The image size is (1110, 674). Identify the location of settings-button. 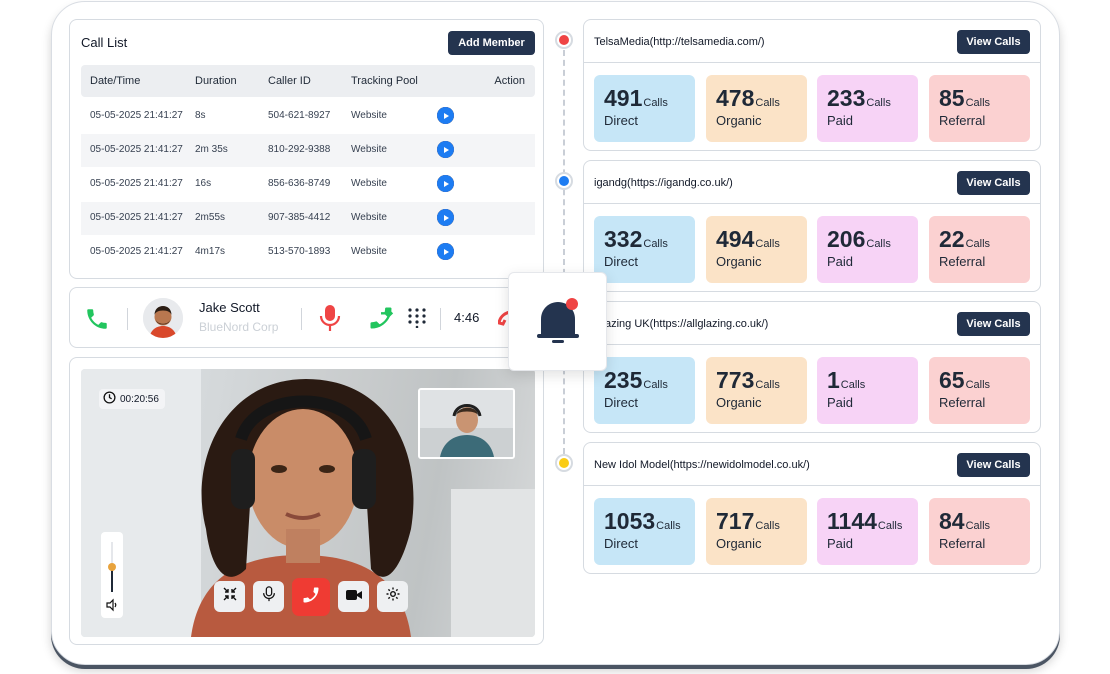
(392, 596).